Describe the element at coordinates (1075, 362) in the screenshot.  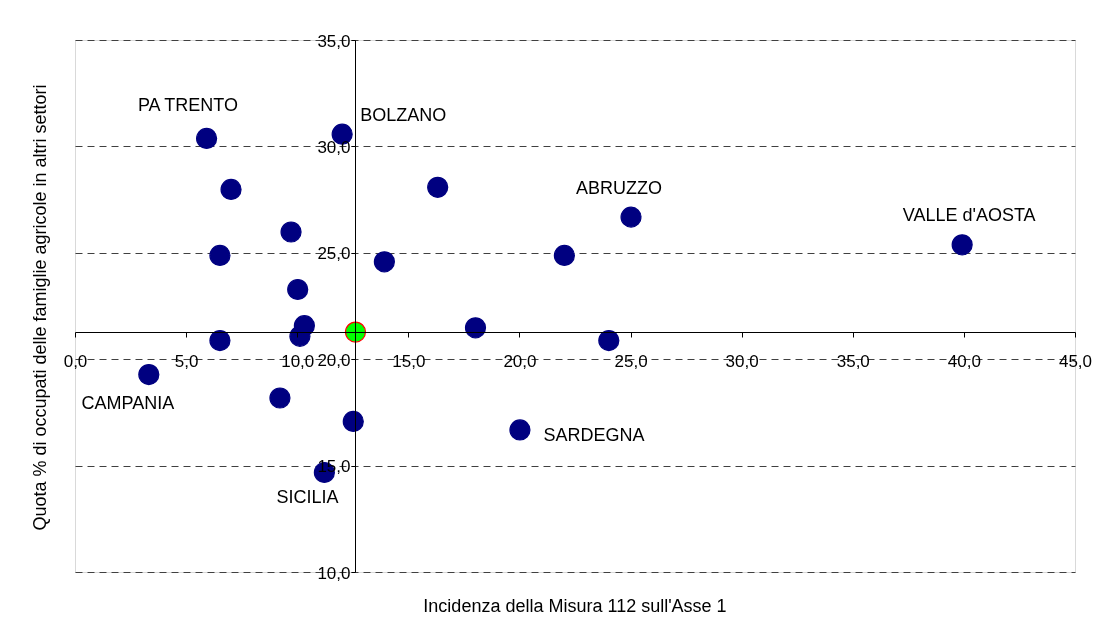
I see `x-tick-label: 45,0` at that location.